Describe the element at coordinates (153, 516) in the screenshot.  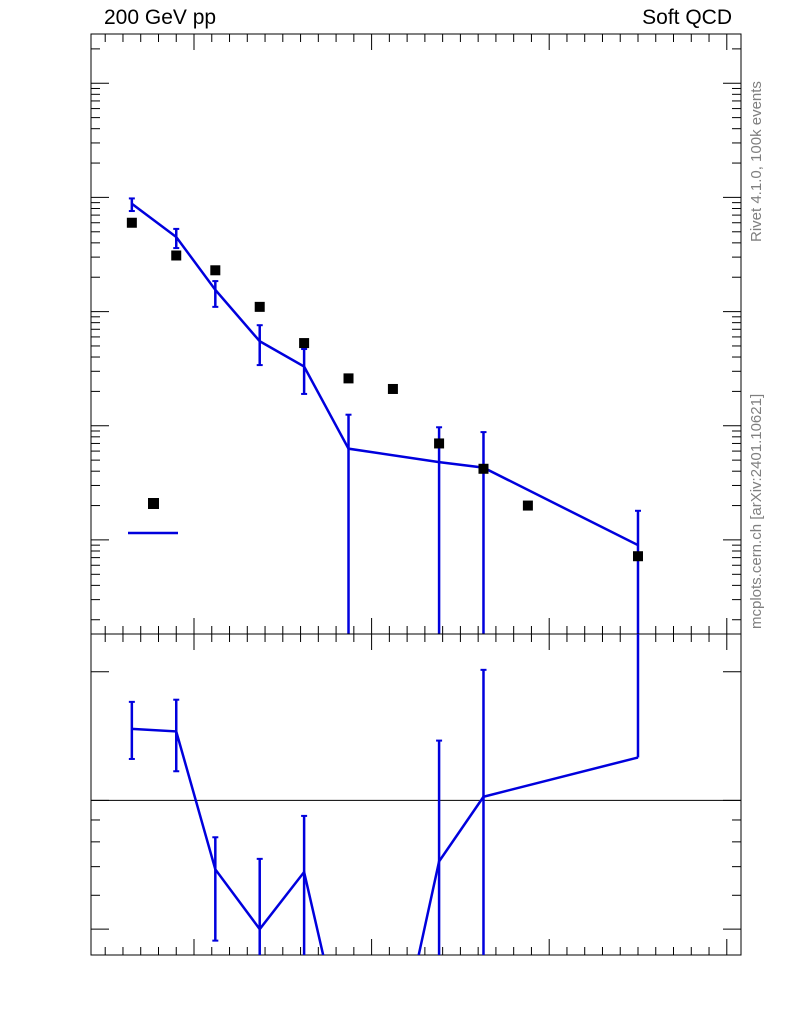
I see `chart-text` at that location.